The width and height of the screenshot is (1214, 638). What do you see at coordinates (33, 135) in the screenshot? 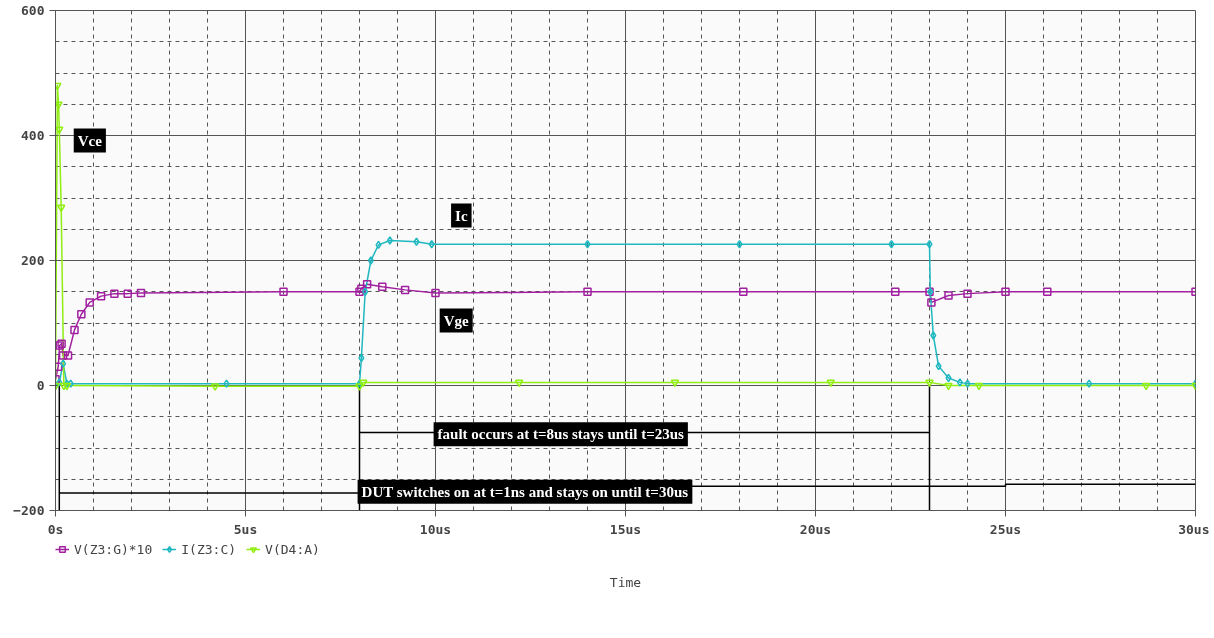
I see `y-tick-label: 400` at bounding box center [33, 135].